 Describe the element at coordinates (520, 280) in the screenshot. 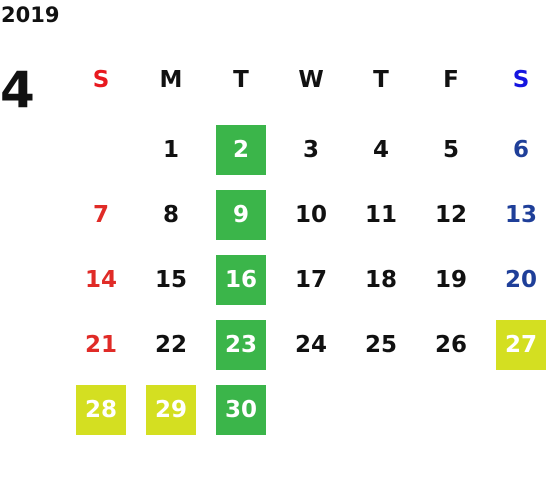

I see `day: 20` at that location.